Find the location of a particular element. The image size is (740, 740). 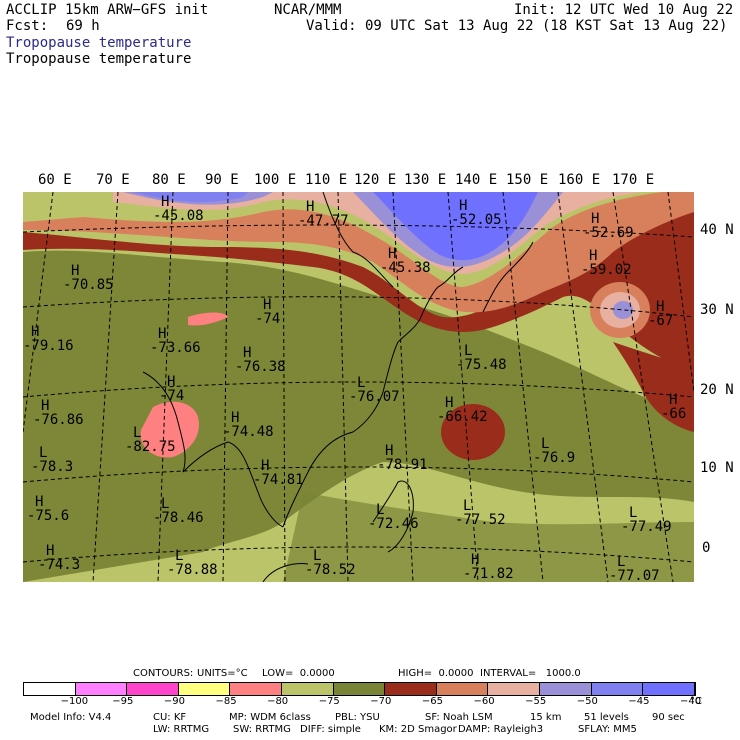

lon-label: 160 E is located at coordinates (579, 180).